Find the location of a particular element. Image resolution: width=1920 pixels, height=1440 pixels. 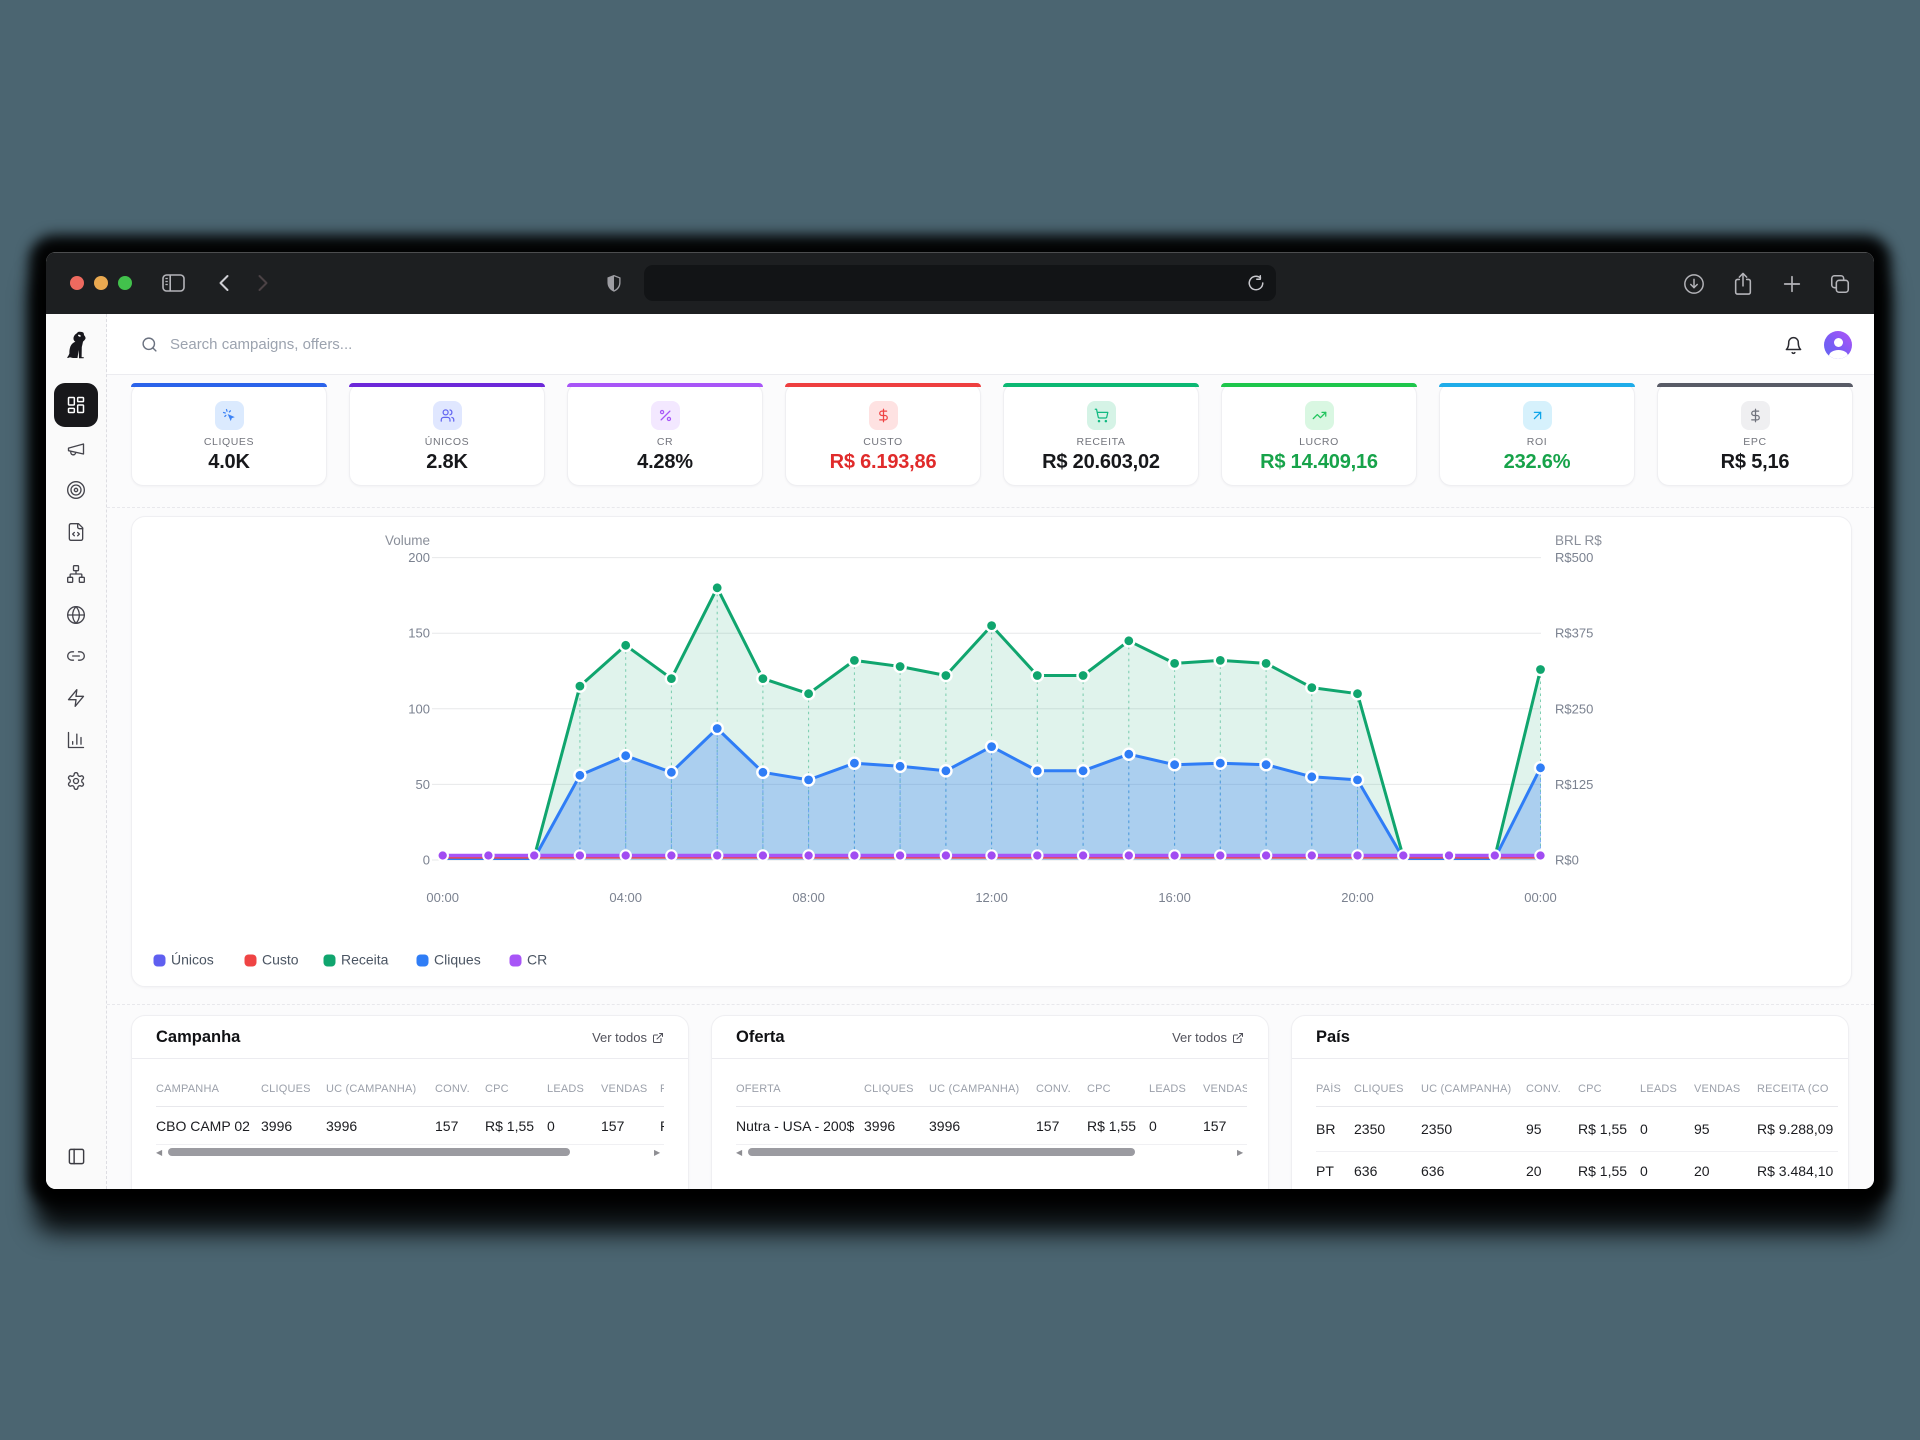

svg-text: R$250 is located at coordinates (1574, 708).